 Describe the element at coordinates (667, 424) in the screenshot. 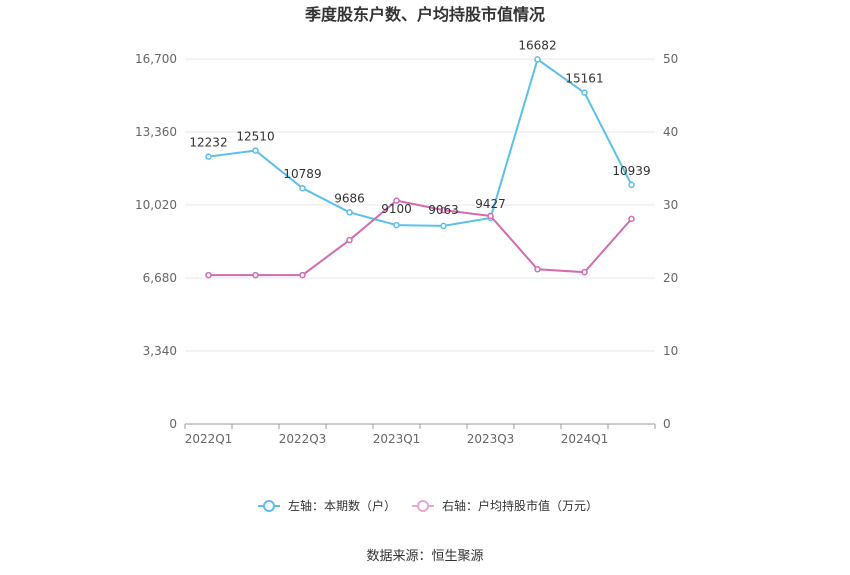

I see `right-tick-label: 0` at that location.